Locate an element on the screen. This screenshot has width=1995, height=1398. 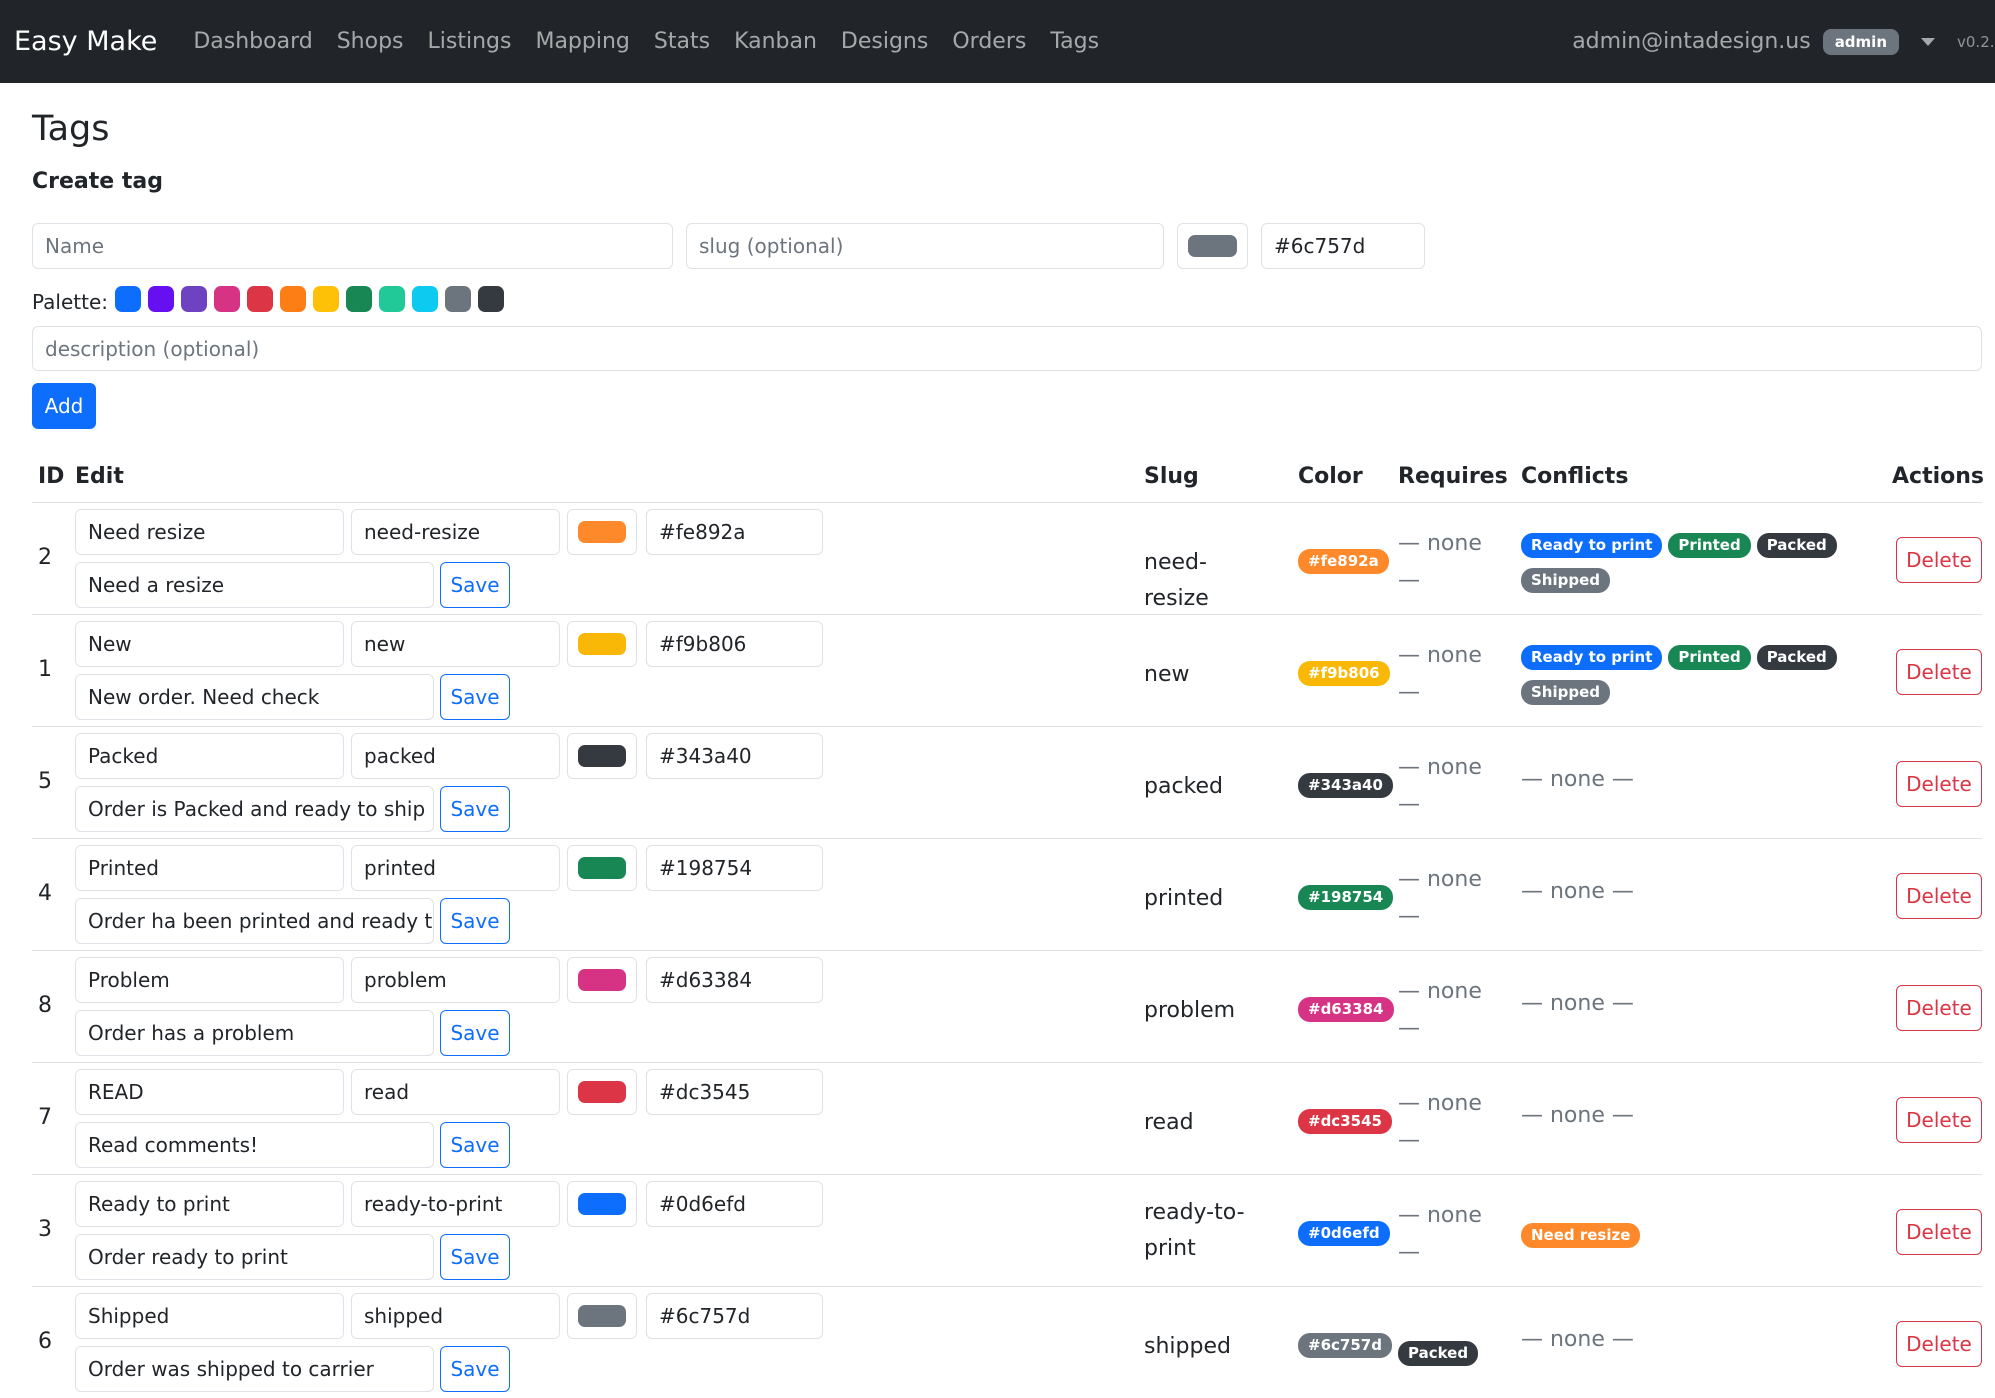
color-picker is located at coordinates (1212, 246).